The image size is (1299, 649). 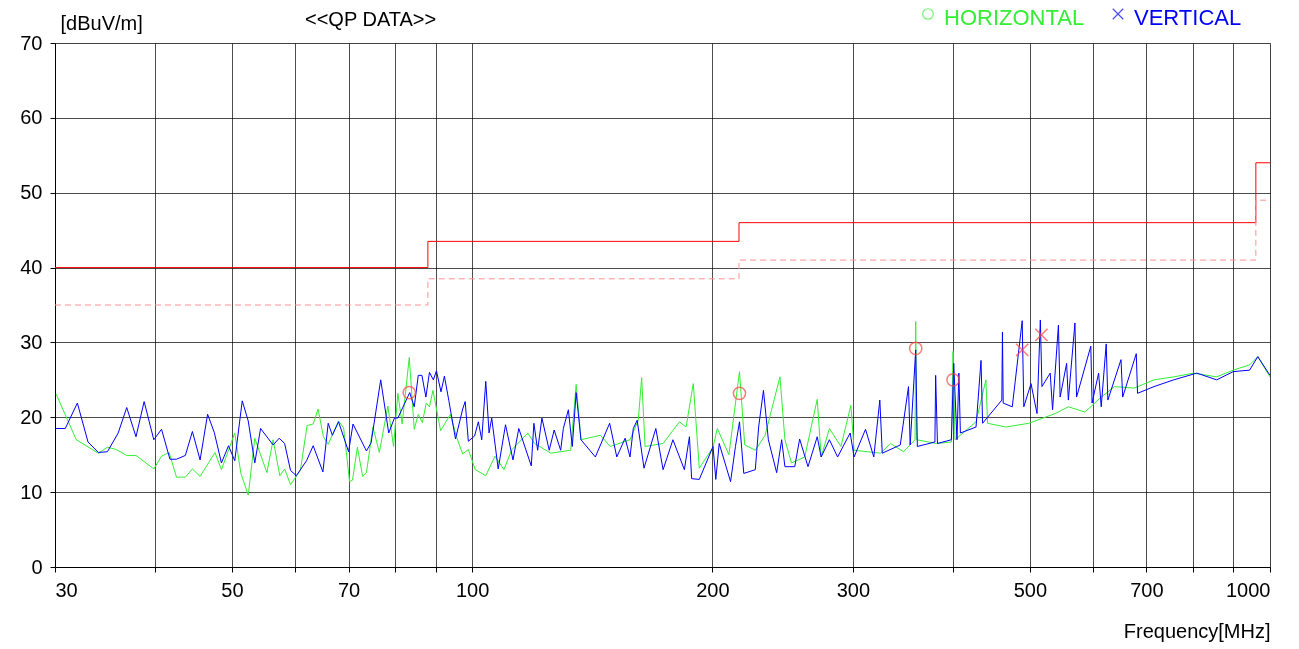 What do you see at coordinates (232, 589) in the screenshot?
I see `x-tick-label: 50` at bounding box center [232, 589].